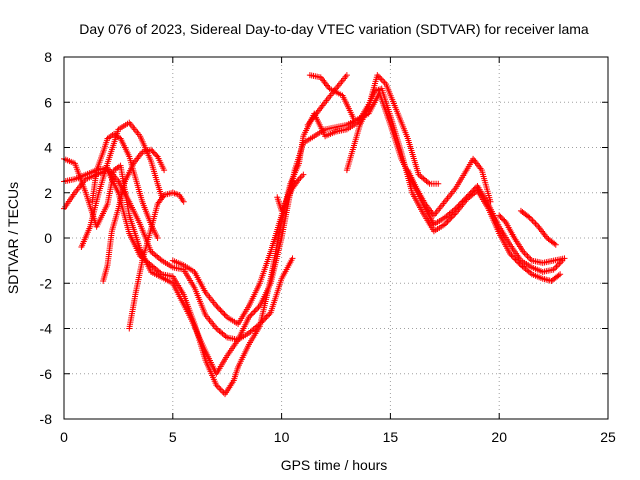 The height and width of the screenshot is (480, 640). What do you see at coordinates (13, 238) in the screenshot?
I see `y-axis-title: SDTVAR / TECUs` at bounding box center [13, 238].